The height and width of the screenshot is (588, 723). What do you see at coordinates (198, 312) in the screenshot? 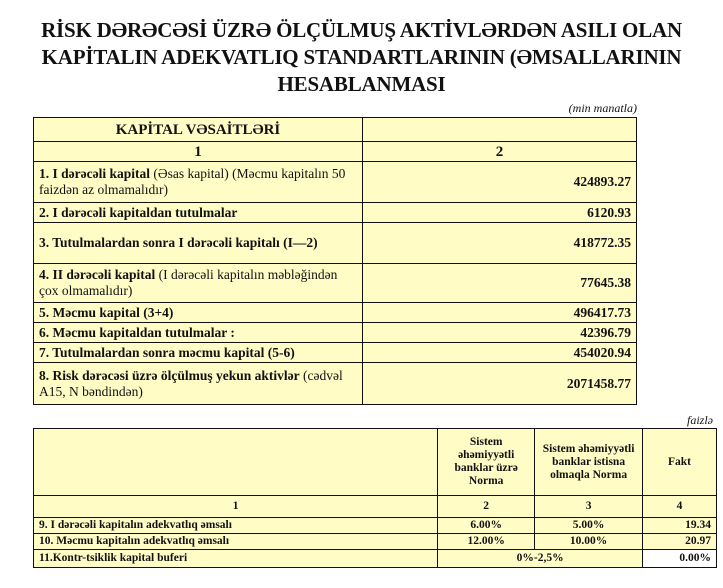
I see `row-label: 5. Məcmu kapital (3+4)` at bounding box center [198, 312].